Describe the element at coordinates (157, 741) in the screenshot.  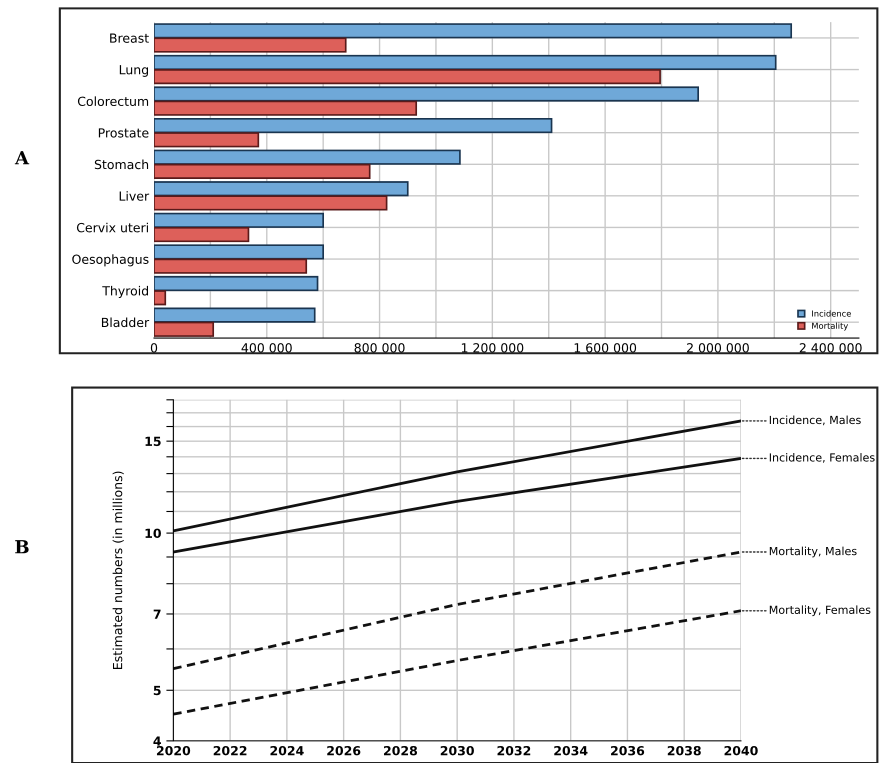
I see `y-tick-label: 4` at that location.